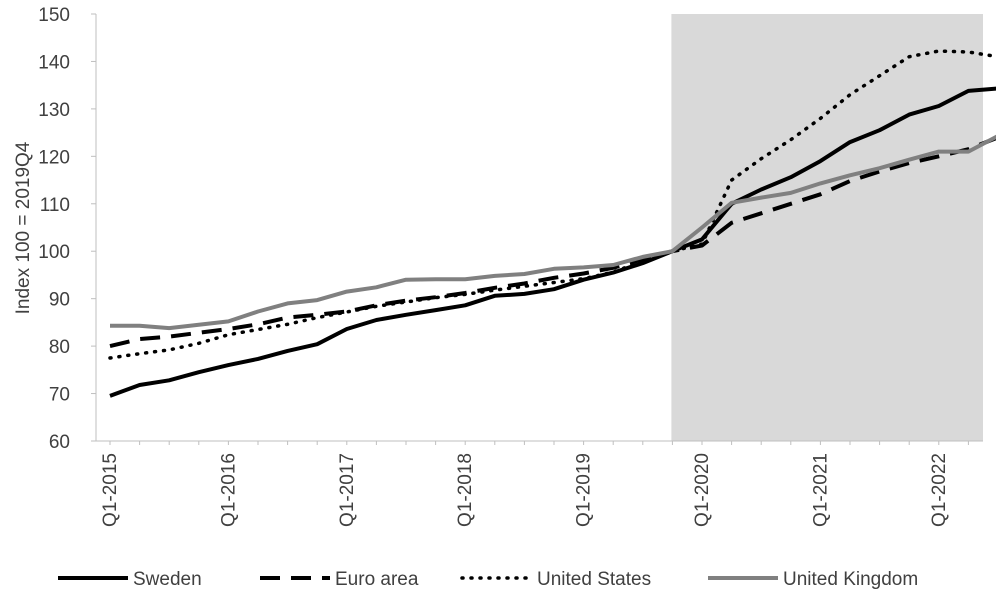 The image size is (996, 593). What do you see at coordinates (54, 110) in the screenshot?
I see `y-tick-label: 130` at bounding box center [54, 110].